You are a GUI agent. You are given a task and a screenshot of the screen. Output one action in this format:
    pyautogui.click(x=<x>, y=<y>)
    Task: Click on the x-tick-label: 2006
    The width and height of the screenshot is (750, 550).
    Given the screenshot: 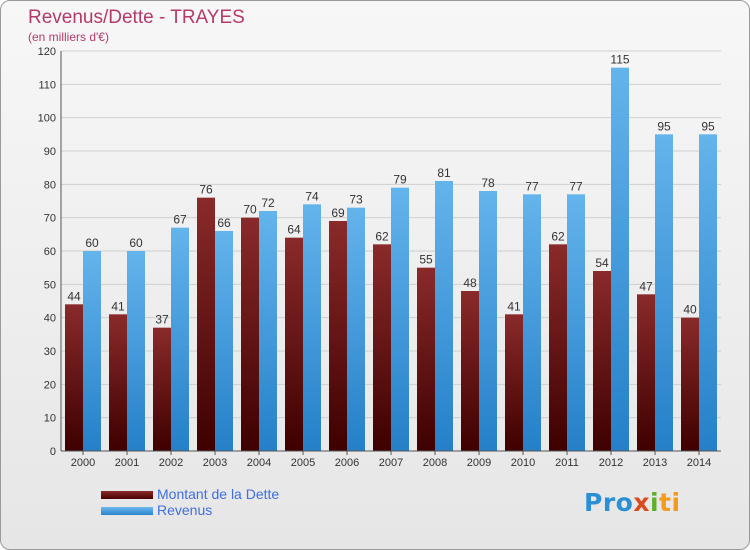 What is the action you would take?
    pyautogui.click(x=347, y=463)
    